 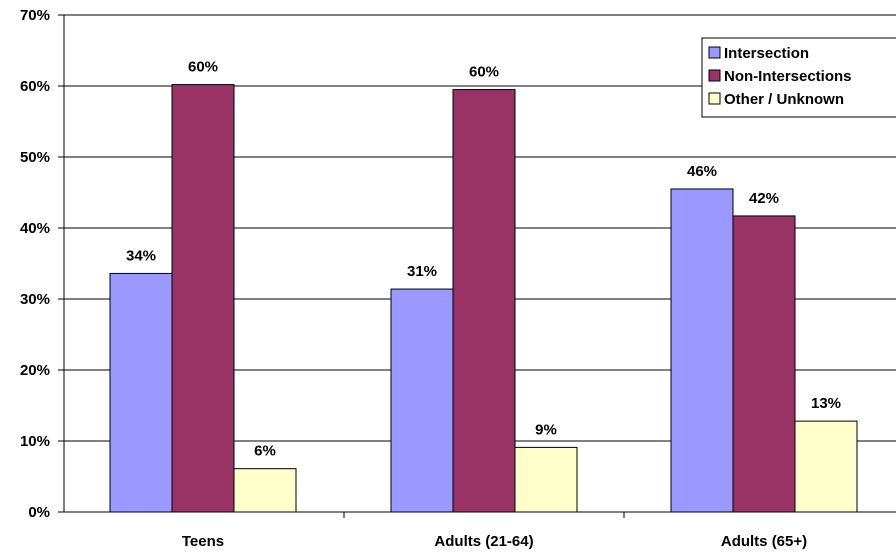 What do you see at coordinates (784, 99) in the screenshot?
I see `legend-label: Other / Unknown` at bounding box center [784, 99].